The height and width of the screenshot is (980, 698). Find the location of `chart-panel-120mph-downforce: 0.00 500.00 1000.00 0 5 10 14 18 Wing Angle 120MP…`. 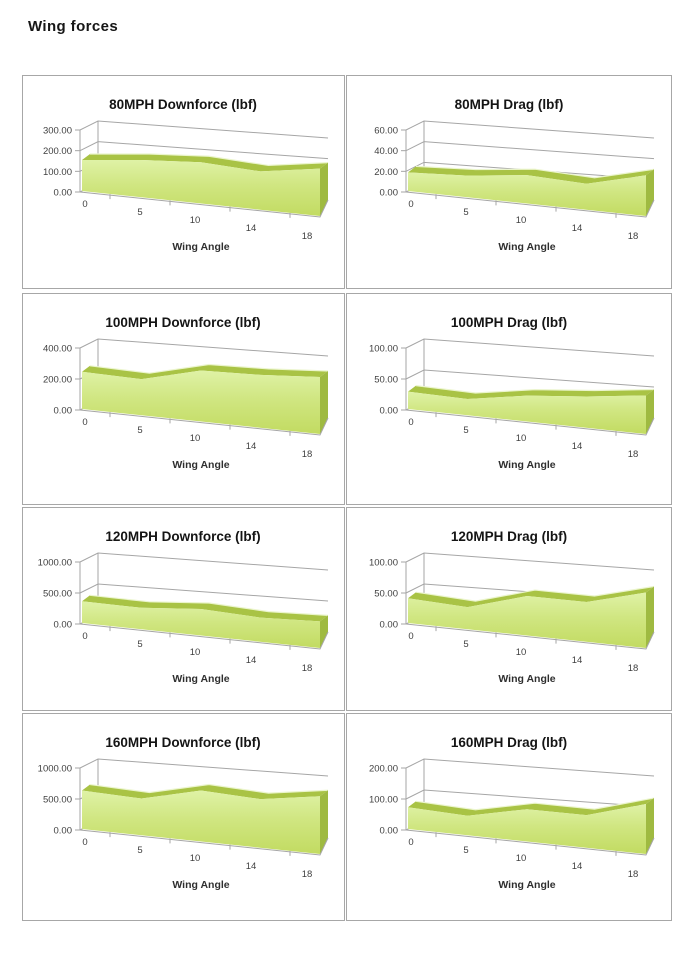

chart-panel-120mph-downforce: 0.00 500.00 1000.00 0 5 10 14 18 Wing Angle 120MP… is located at coordinates (183, 609).